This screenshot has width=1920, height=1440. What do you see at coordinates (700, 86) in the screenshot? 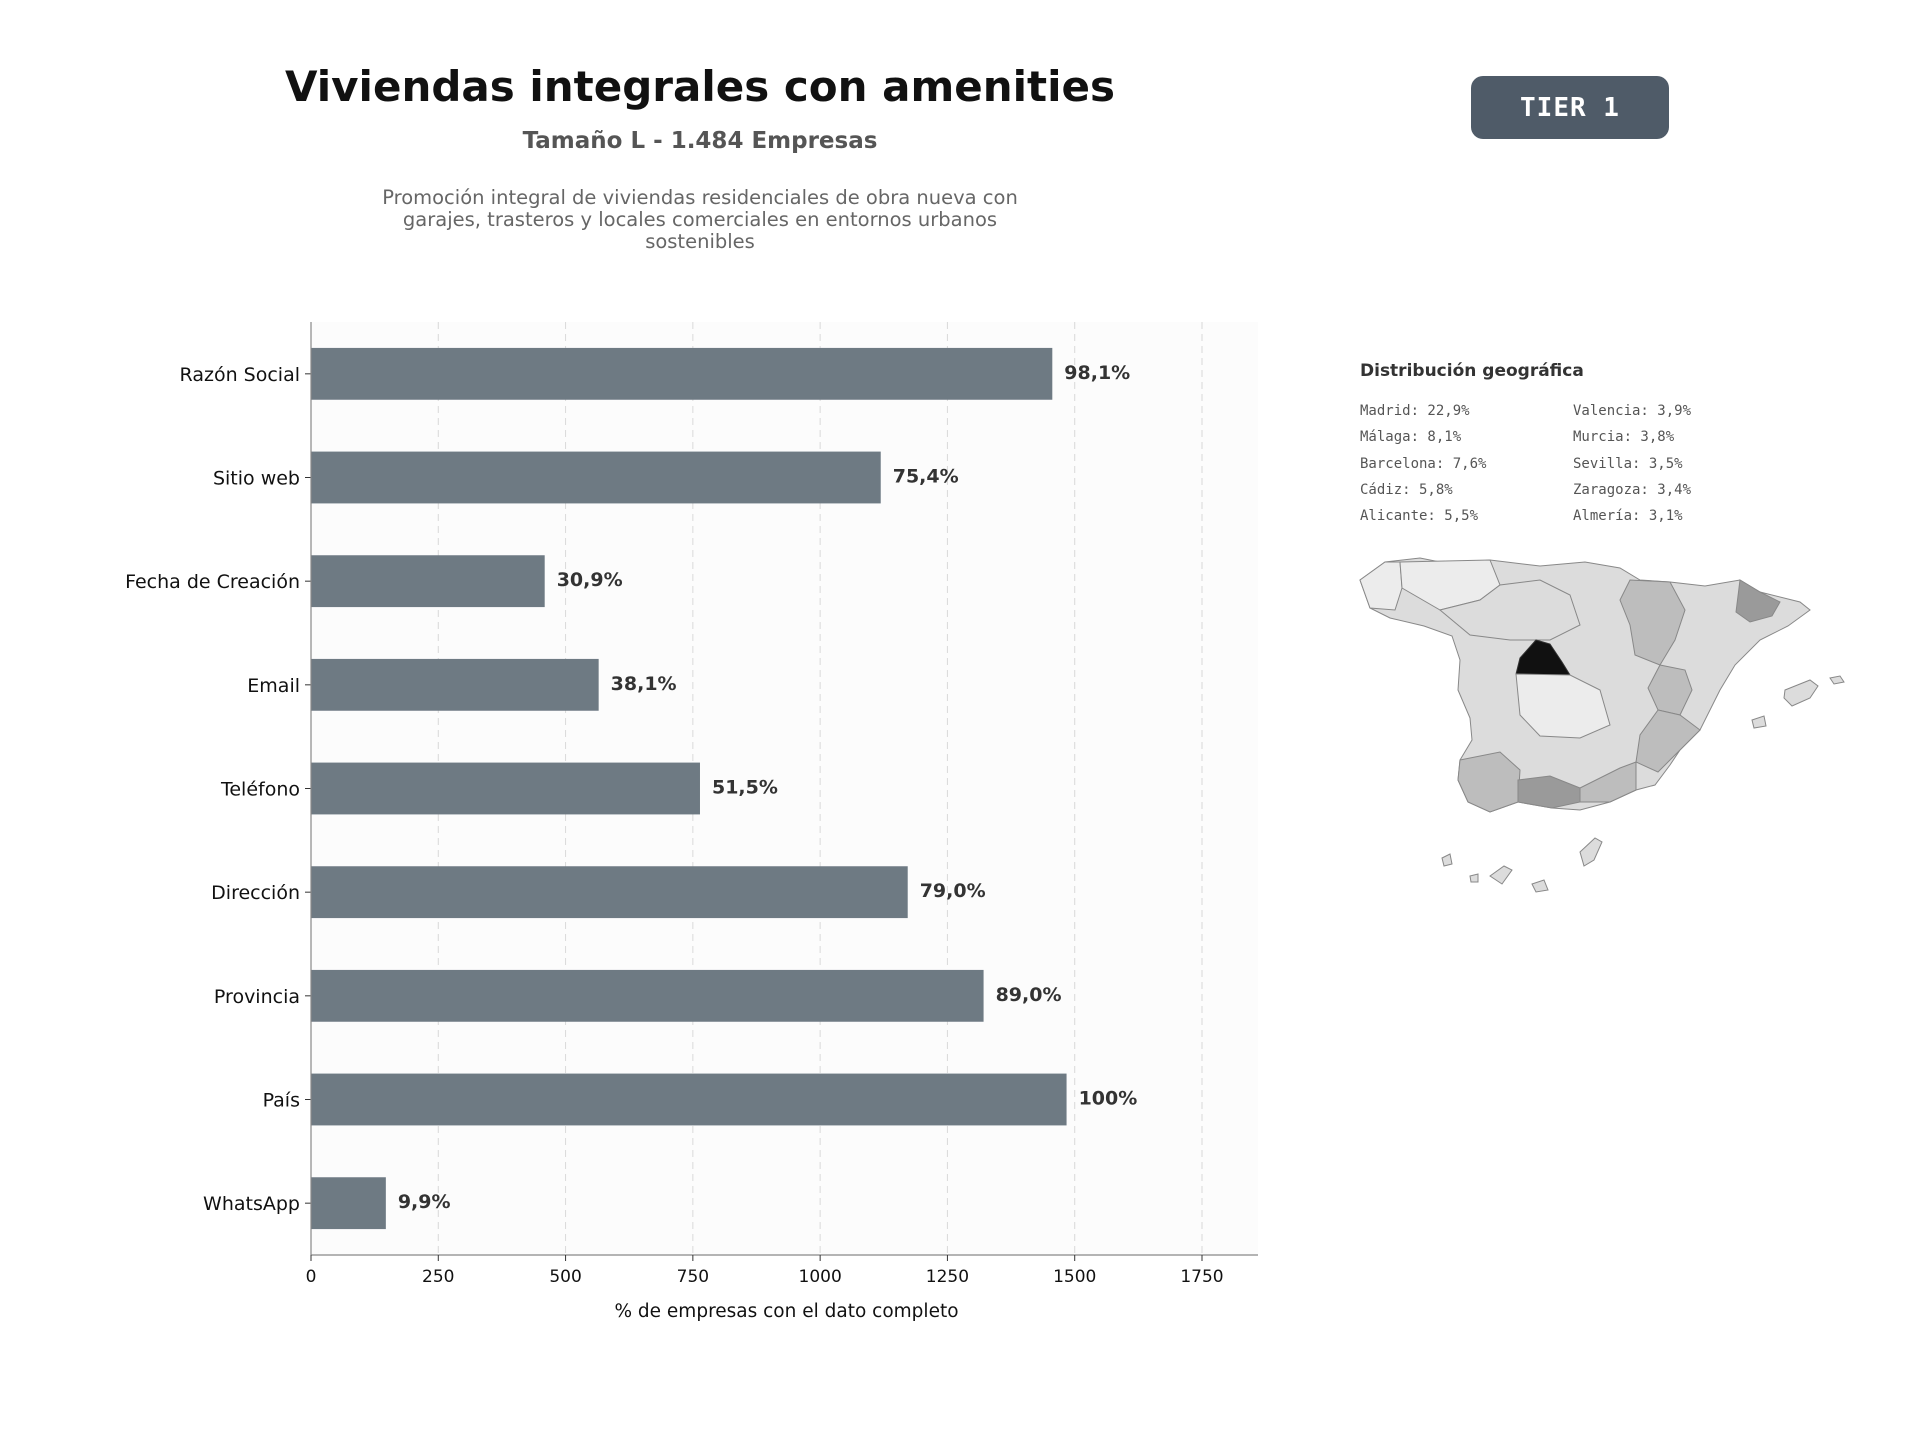
I see `page-title: Viviendas integrales con amenities` at bounding box center [700, 86].